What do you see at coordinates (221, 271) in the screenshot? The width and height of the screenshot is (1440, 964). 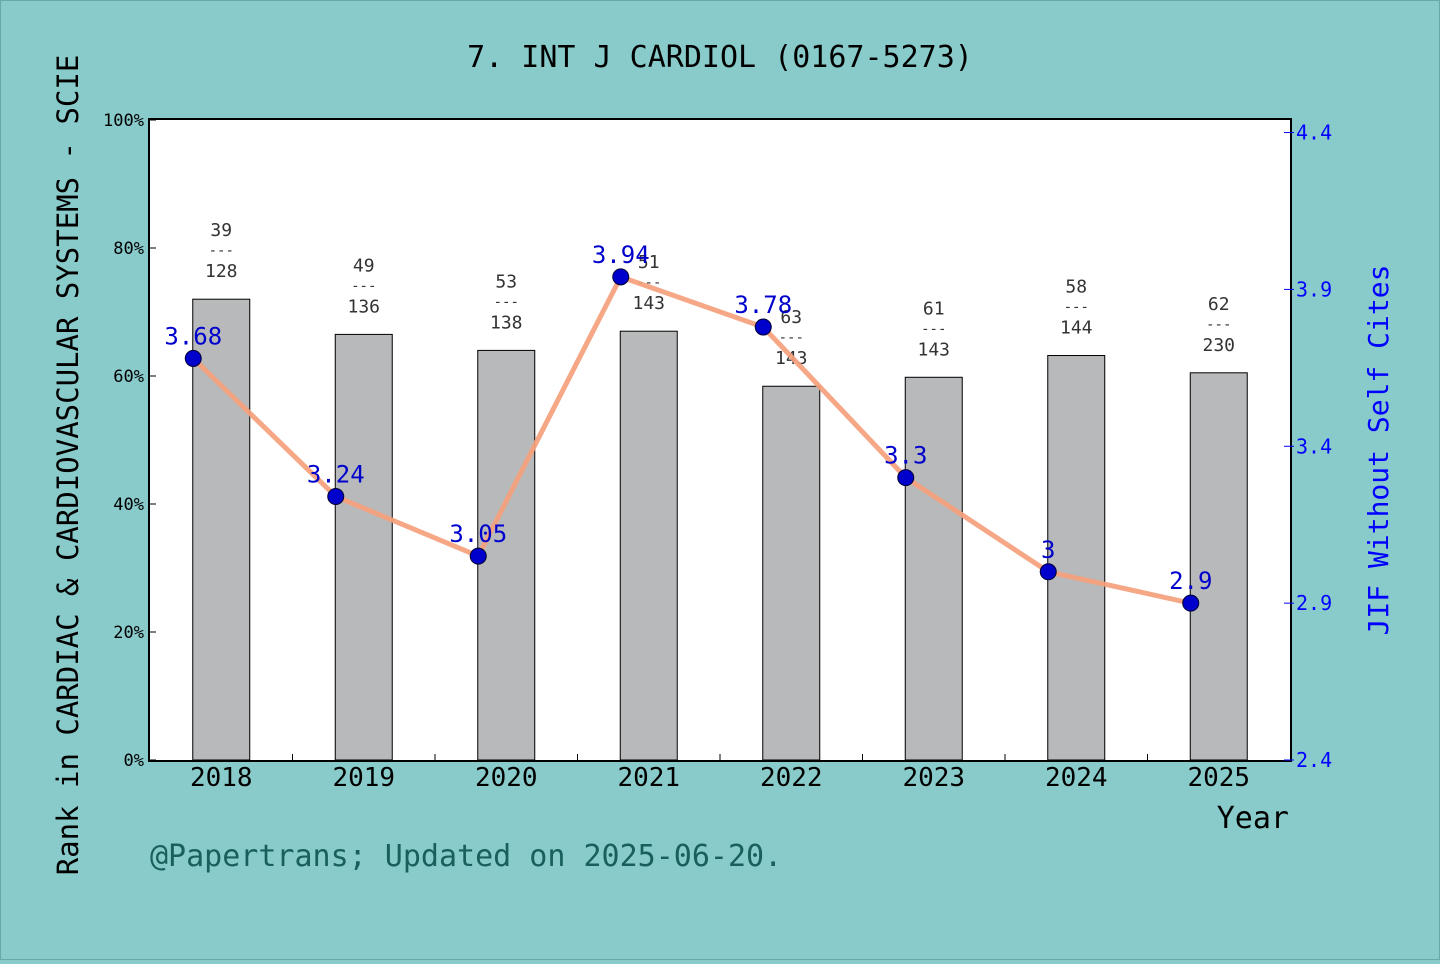 I see `total-label-2018: 128` at bounding box center [221, 271].